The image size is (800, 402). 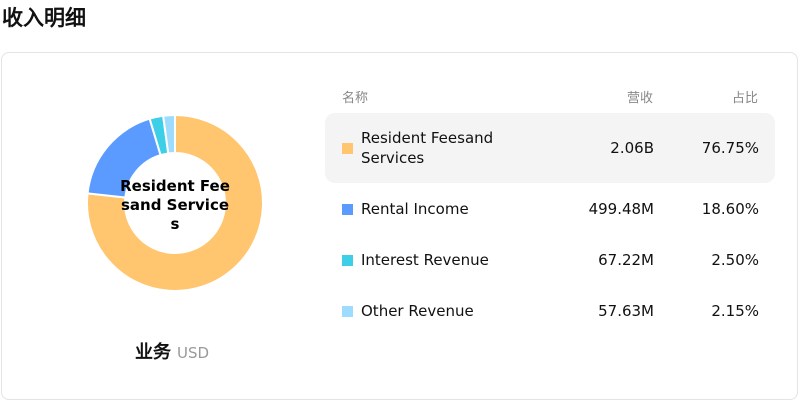 I want to click on row-name: Rental Income, so click(x=415, y=209).